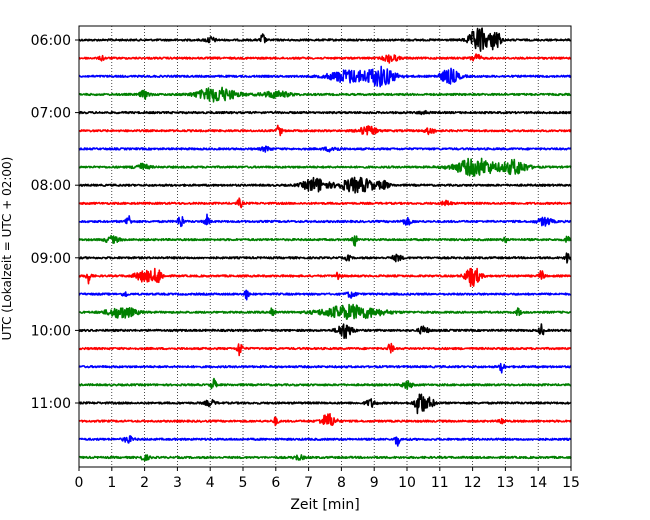 This screenshot has width=650, height=520. Describe the element at coordinates (177, 483) in the screenshot. I see `x-tick-label-3: 3` at that location.